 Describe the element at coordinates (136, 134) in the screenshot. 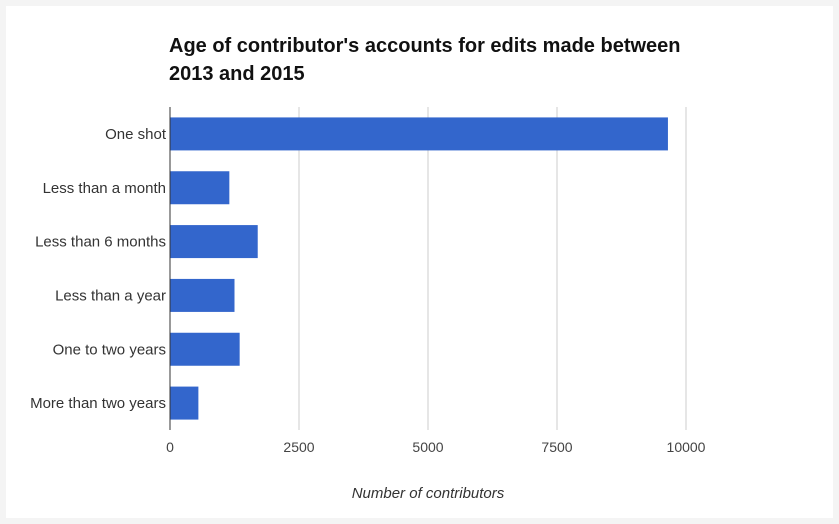

I see `category-label: One shot` at that location.